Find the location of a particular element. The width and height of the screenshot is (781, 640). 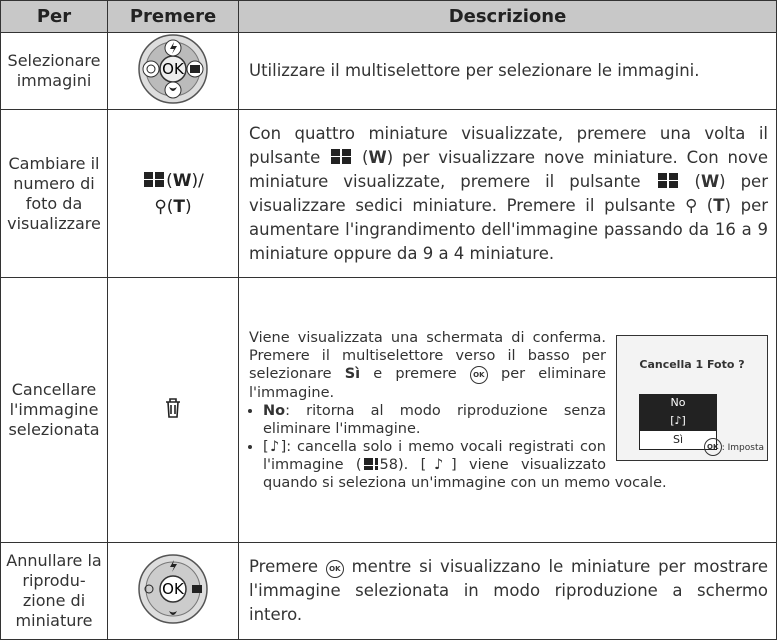

text: per eliminare l'immagine. is located at coordinates (427, 383).